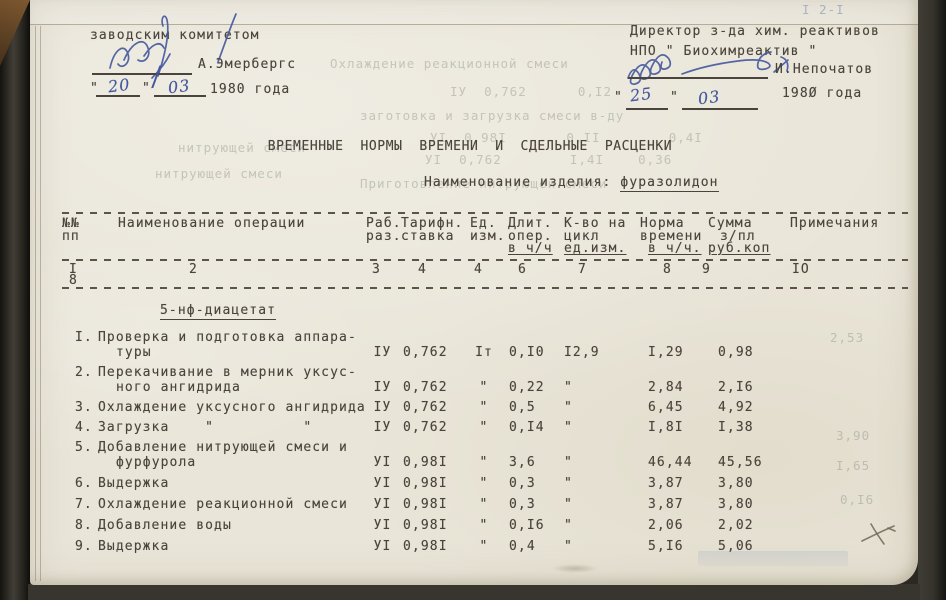 The width and height of the screenshot is (946, 600). I want to click on cell-duration: 0,I6, so click(527, 525).